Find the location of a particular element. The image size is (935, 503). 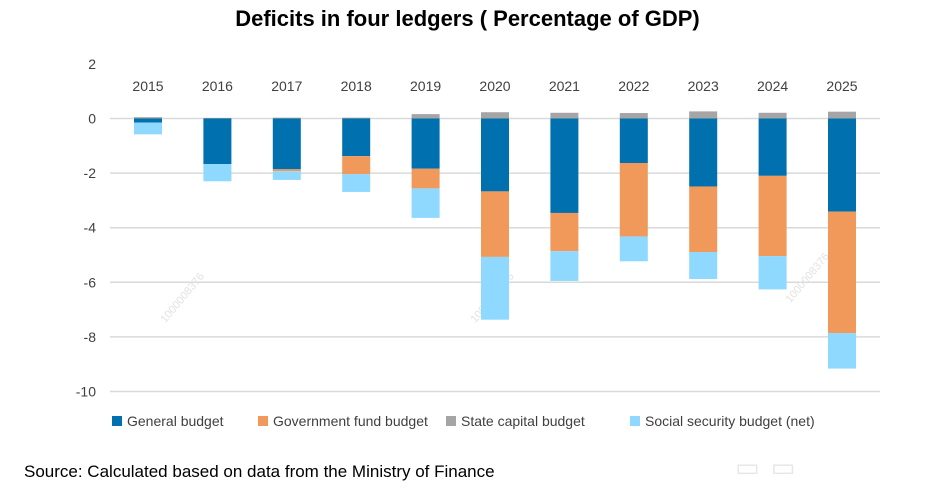

x-tick-label: 2018 is located at coordinates (356, 86).